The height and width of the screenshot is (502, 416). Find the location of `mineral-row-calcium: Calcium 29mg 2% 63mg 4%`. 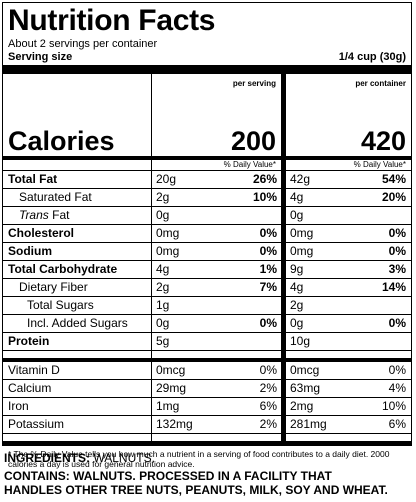

mineral-row-calcium: Calcium 29mg 2% 63mg 4% is located at coordinates (207, 388).